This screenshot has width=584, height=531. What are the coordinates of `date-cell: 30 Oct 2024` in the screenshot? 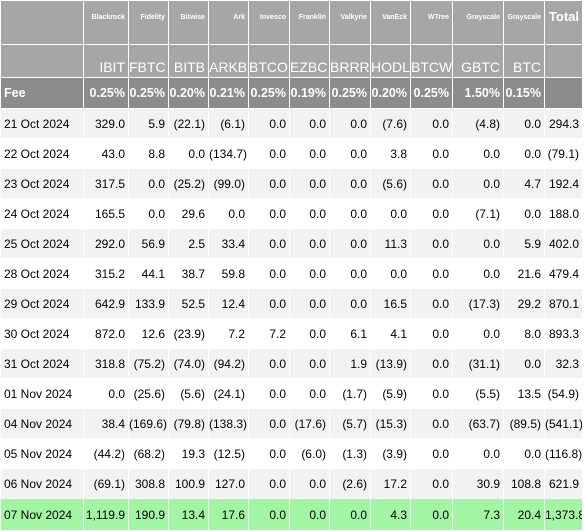 It's located at (42, 333).